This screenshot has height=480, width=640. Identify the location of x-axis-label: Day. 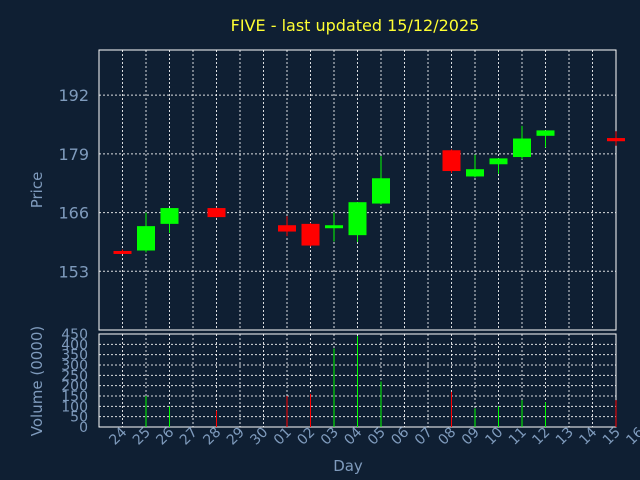
(348, 466).